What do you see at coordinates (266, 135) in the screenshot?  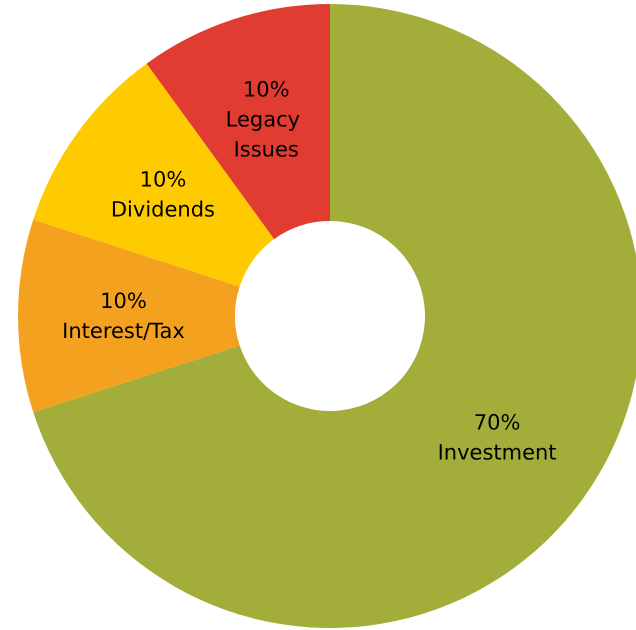 I see `slice-label: Legacy Issues` at bounding box center [266, 135].